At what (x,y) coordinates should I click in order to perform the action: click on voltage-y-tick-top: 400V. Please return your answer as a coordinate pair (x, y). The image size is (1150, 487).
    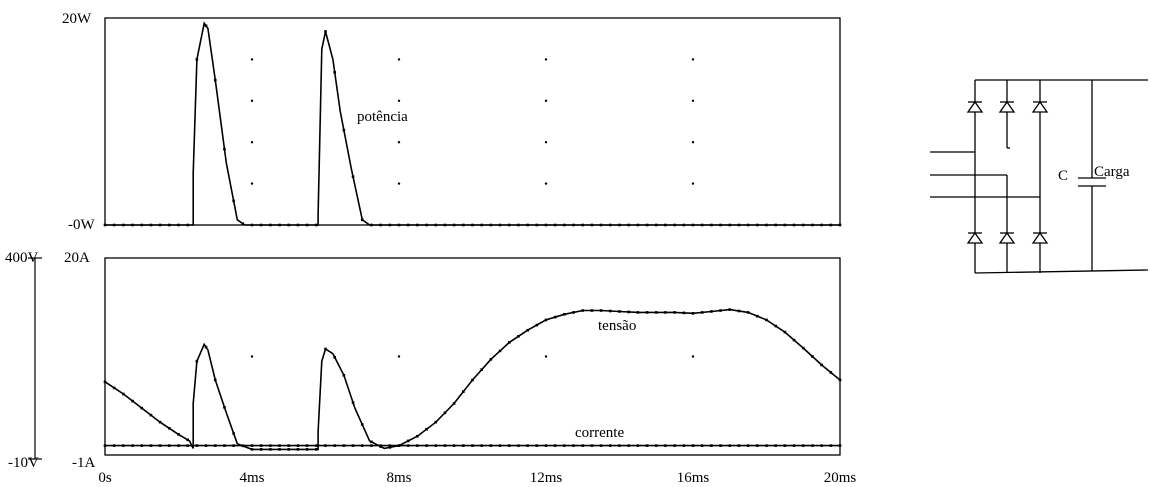
    Looking at the image, I should click on (22, 258).